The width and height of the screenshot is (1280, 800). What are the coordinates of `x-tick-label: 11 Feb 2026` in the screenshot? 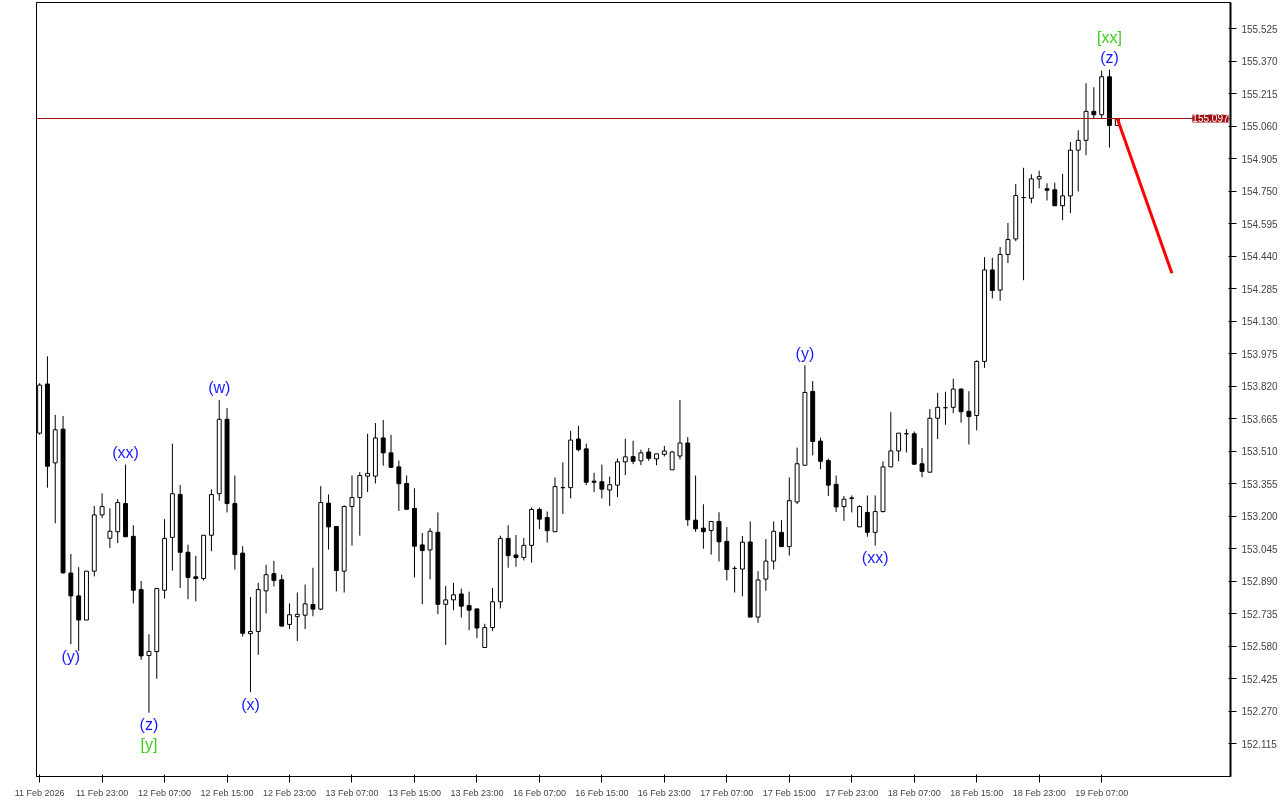 It's located at (39, 792).